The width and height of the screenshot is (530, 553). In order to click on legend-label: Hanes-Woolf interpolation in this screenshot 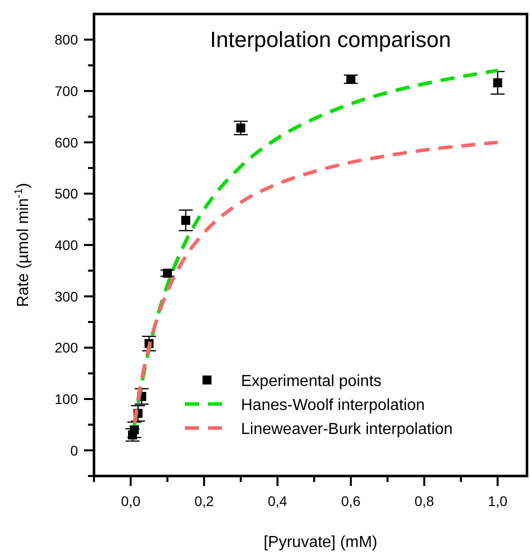, I will do `click(333, 405)`.